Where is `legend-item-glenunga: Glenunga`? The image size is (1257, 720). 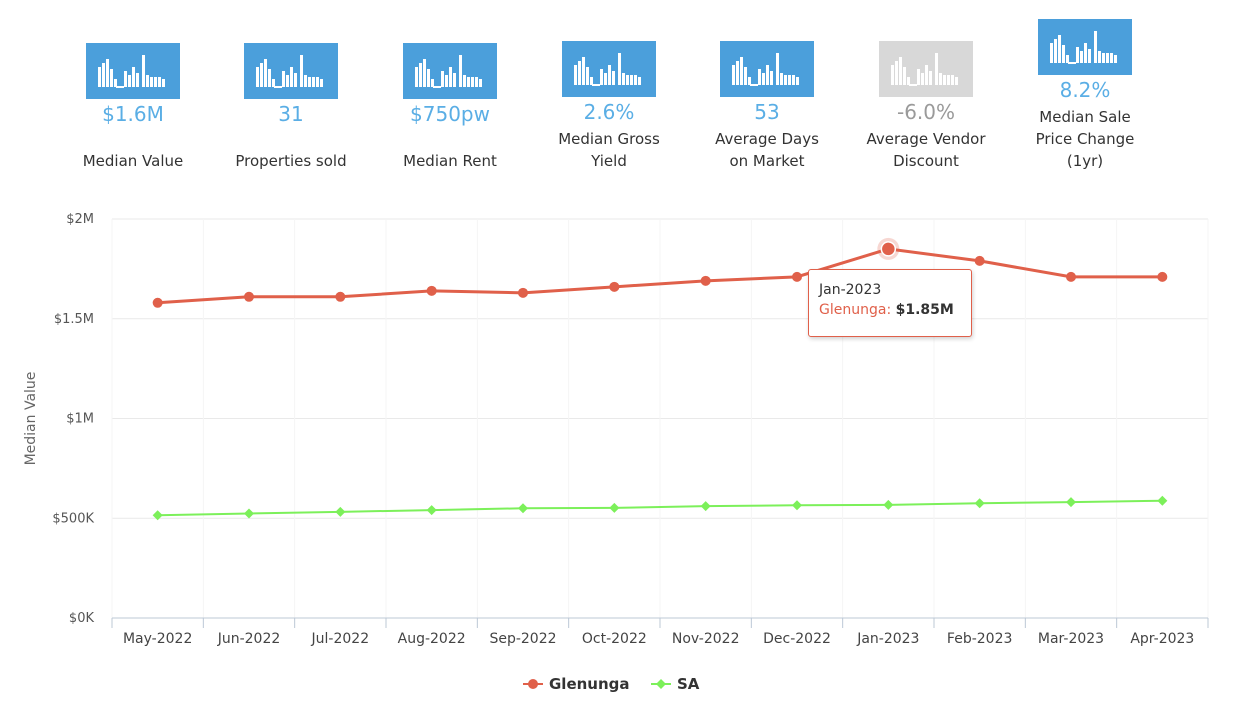 legend-item-glenunga: Glenunga is located at coordinates (576, 684).